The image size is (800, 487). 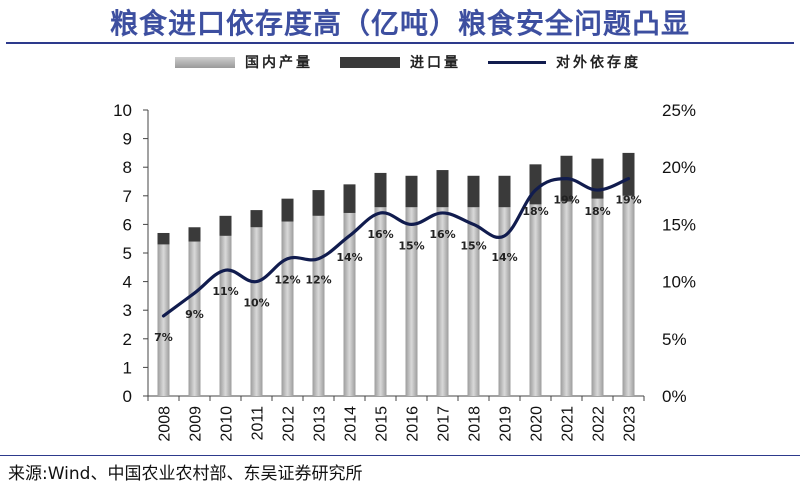 I want to click on x-tick-label: 2015, so click(x=382, y=424).